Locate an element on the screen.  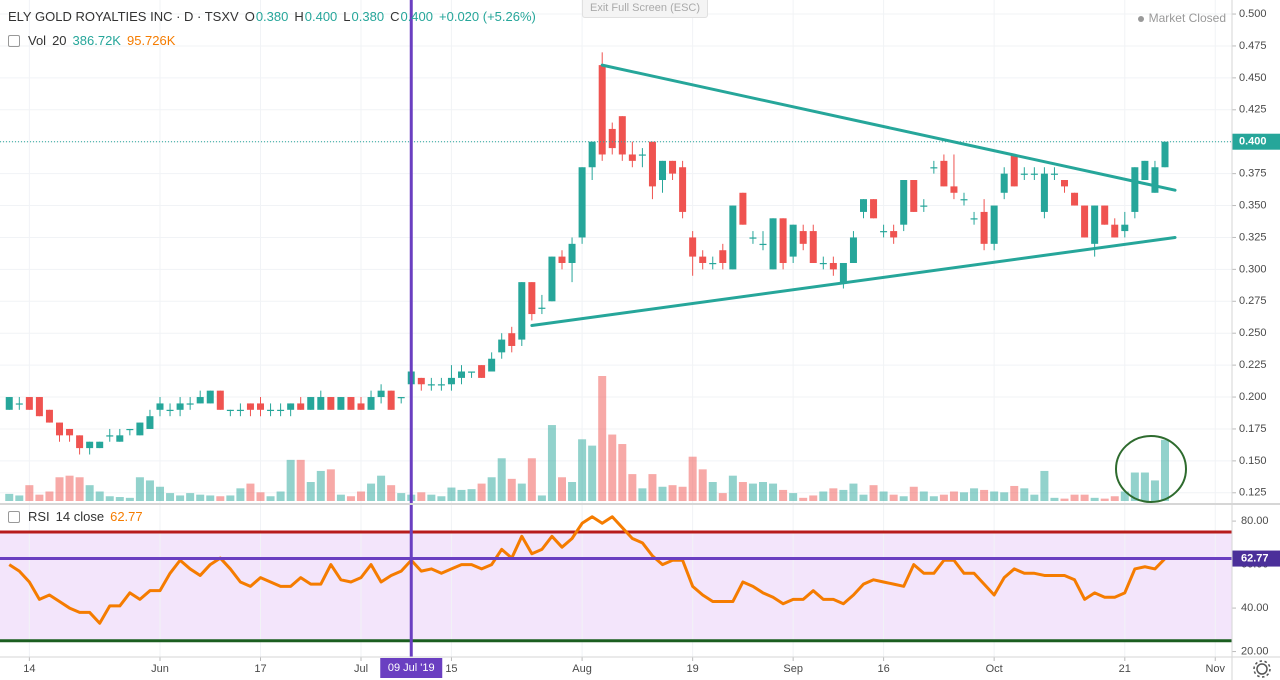
ohlc-name: H is located at coordinates (299, 16).